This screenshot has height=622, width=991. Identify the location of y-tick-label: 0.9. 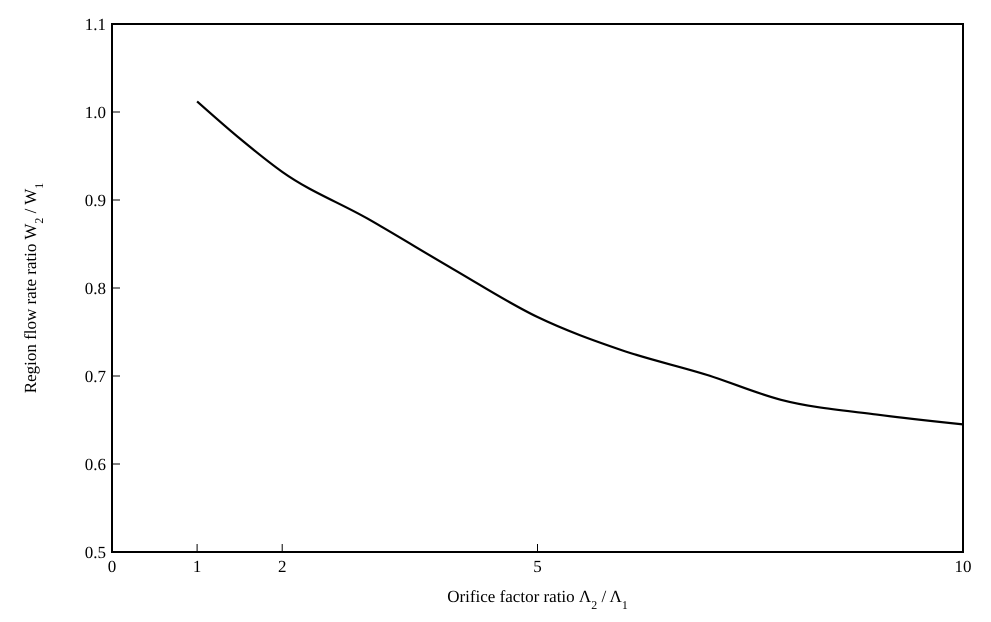
(95, 200).